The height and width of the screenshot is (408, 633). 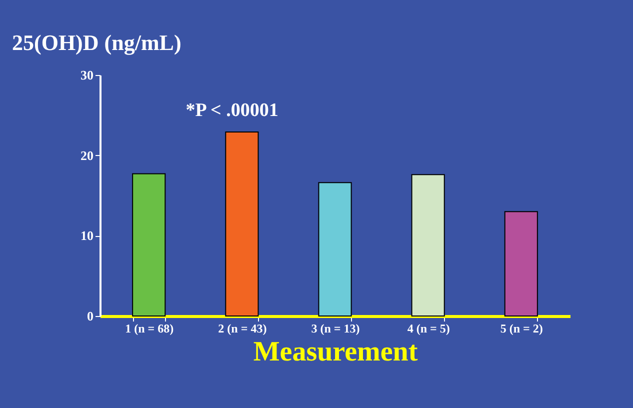 What do you see at coordinates (97, 42) in the screenshot?
I see `chart-title: 25(OH)D (ng/mL)` at bounding box center [97, 42].